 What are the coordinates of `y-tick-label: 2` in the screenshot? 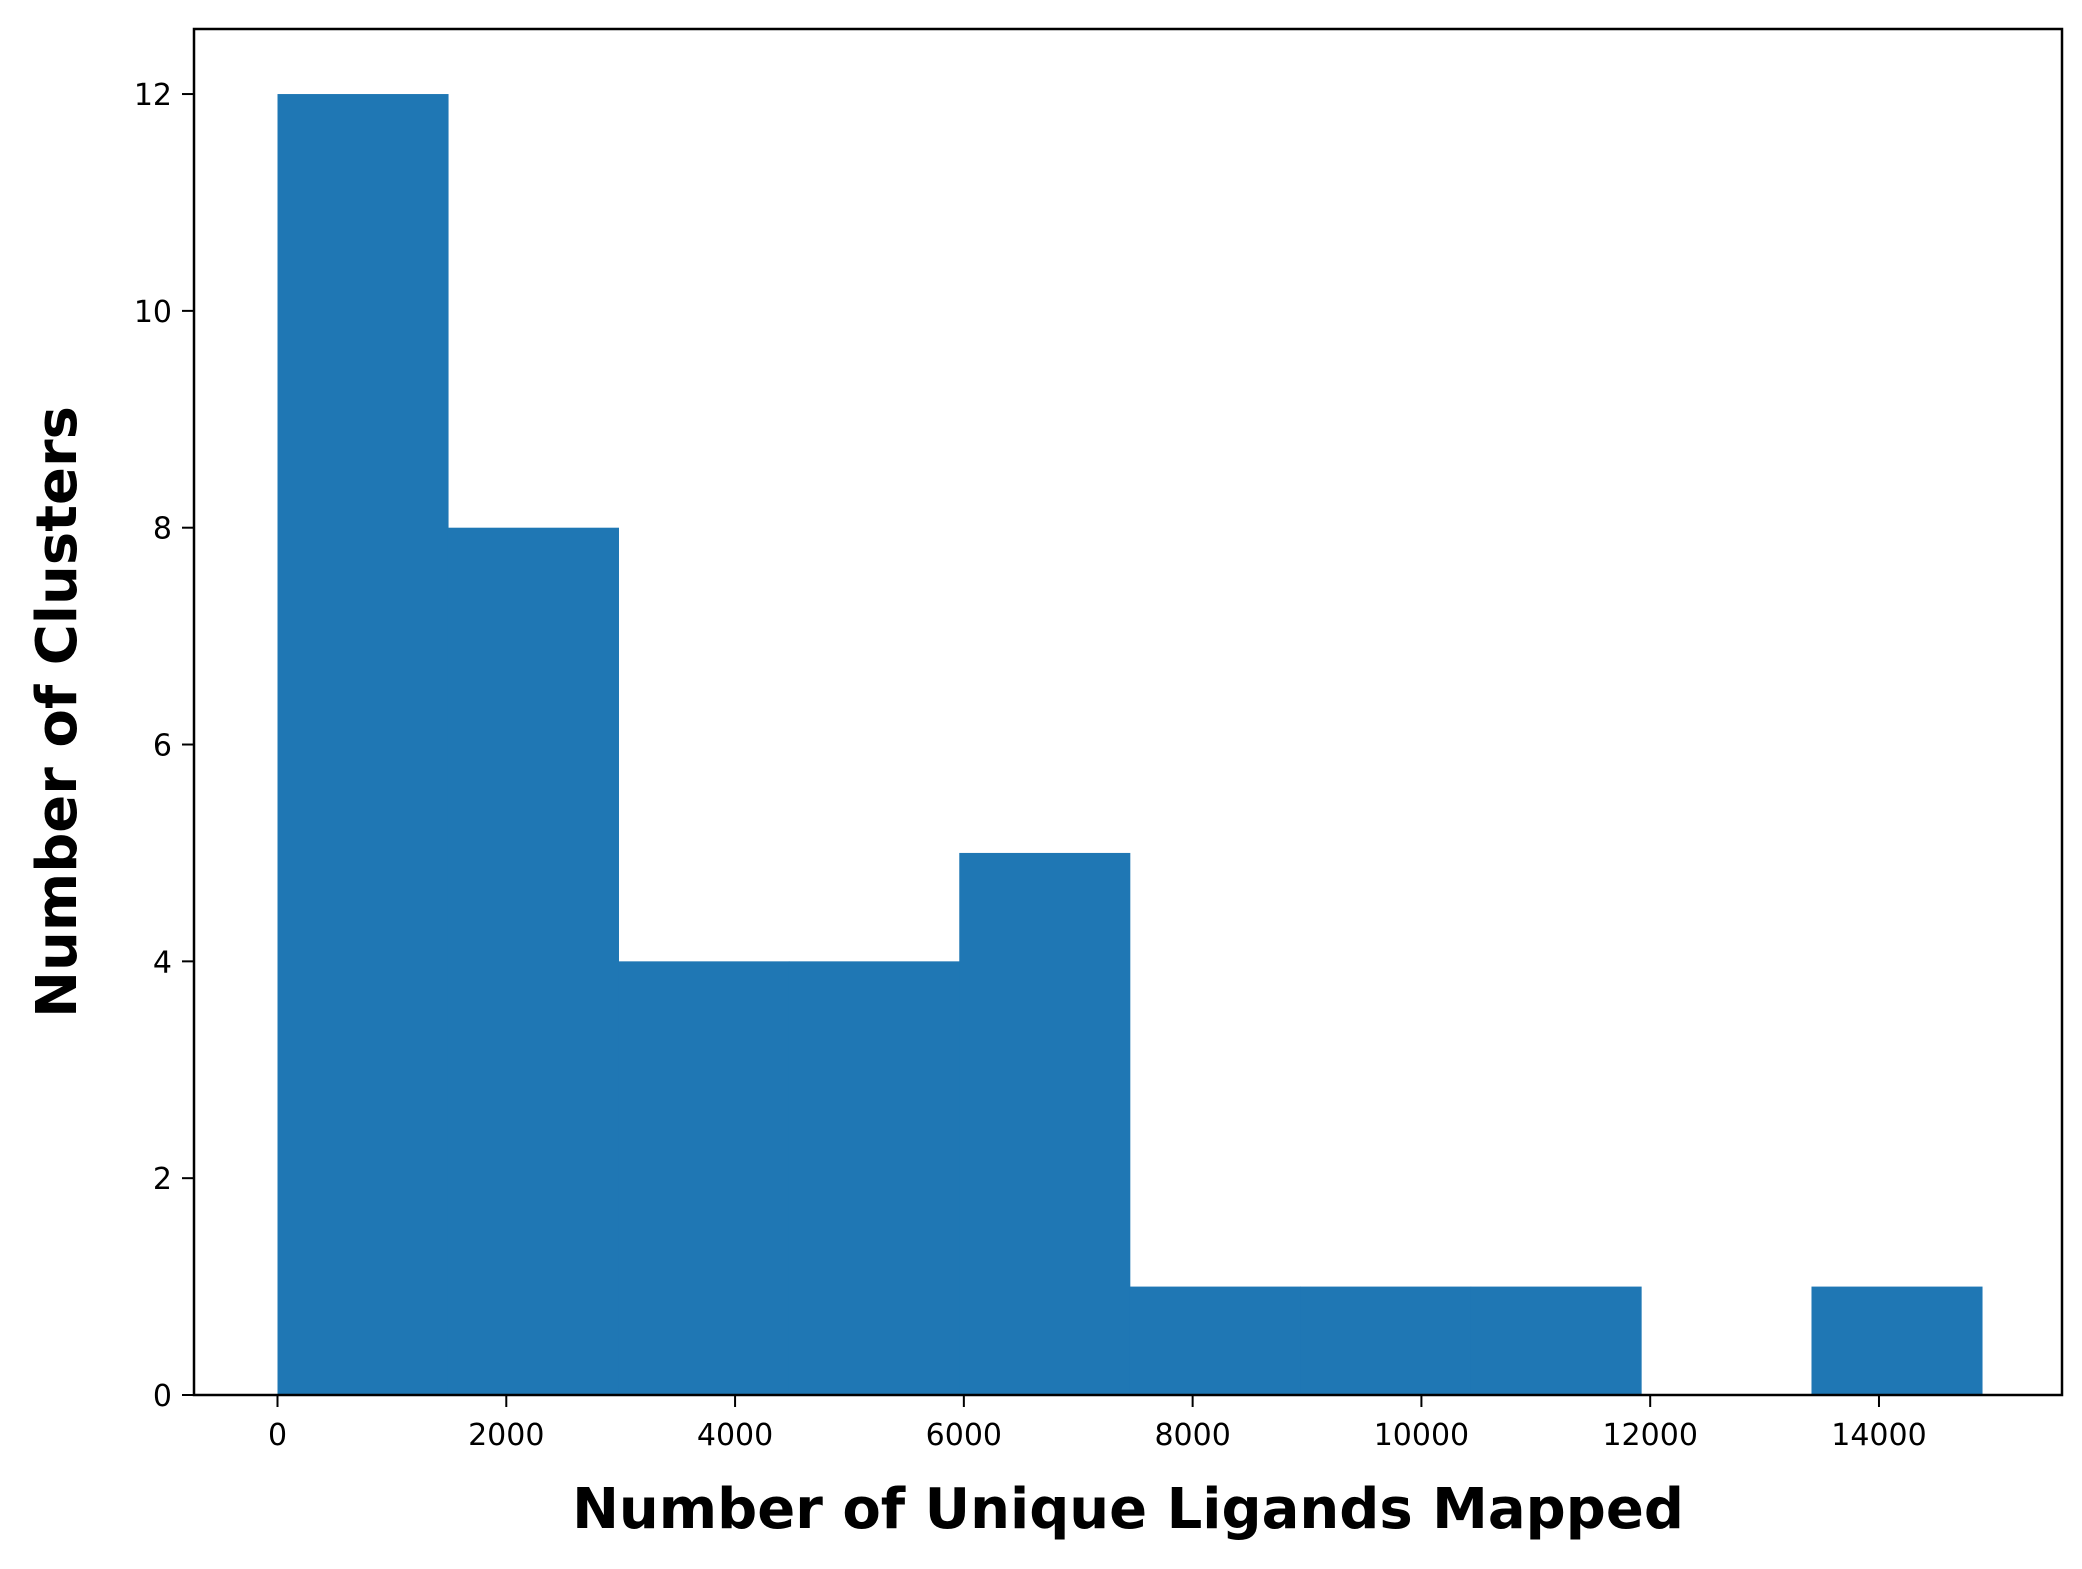 It's located at (162, 1179).